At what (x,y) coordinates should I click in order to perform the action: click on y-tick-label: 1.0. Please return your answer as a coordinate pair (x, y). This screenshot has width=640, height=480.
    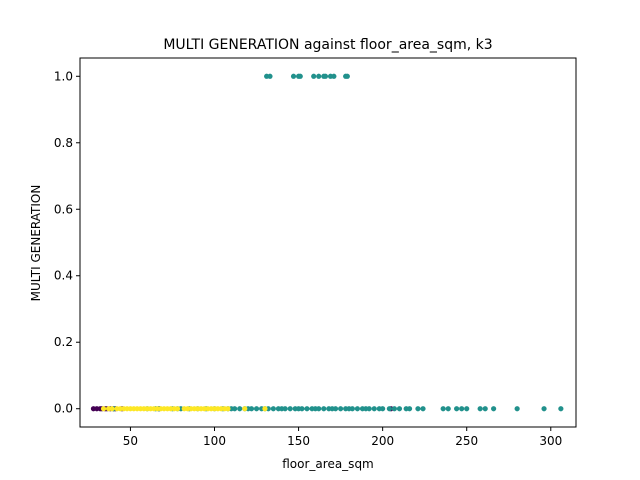
    Looking at the image, I should click on (63, 76).